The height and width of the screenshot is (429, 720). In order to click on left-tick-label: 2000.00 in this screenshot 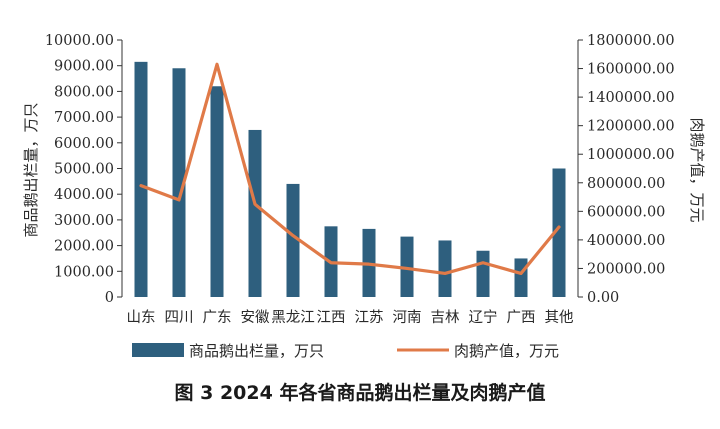, I will do `click(84, 247)`.